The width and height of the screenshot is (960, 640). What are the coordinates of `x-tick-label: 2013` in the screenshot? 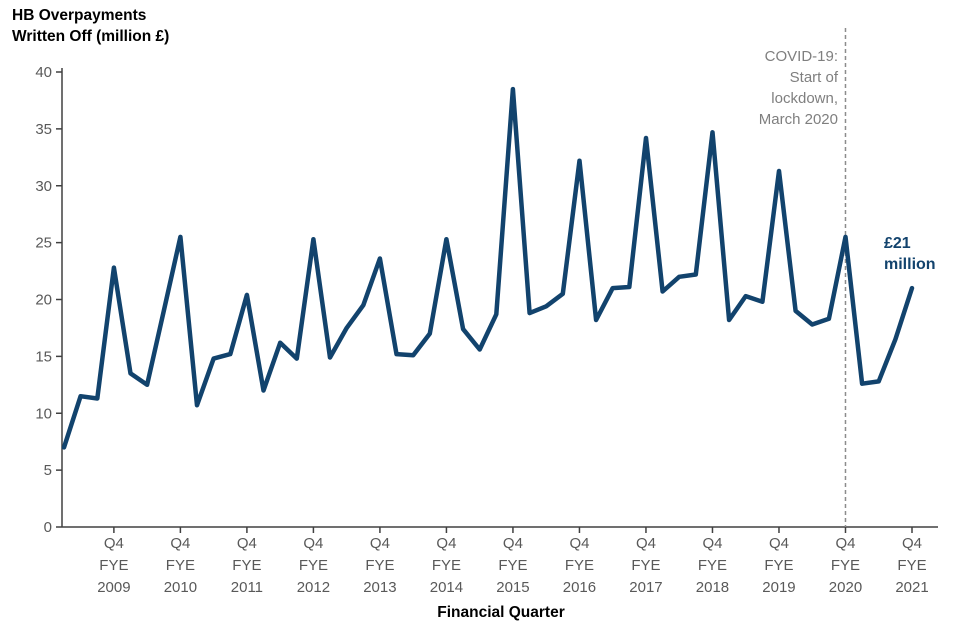 It's located at (379, 587).